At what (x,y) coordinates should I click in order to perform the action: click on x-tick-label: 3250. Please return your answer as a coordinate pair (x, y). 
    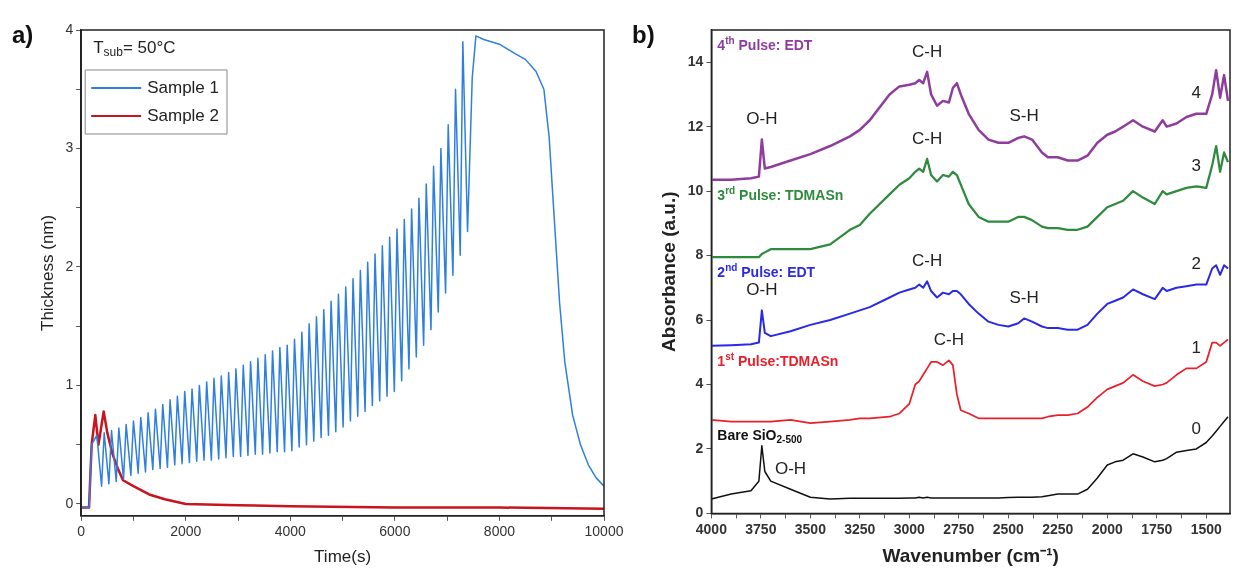
    Looking at the image, I should click on (860, 528).